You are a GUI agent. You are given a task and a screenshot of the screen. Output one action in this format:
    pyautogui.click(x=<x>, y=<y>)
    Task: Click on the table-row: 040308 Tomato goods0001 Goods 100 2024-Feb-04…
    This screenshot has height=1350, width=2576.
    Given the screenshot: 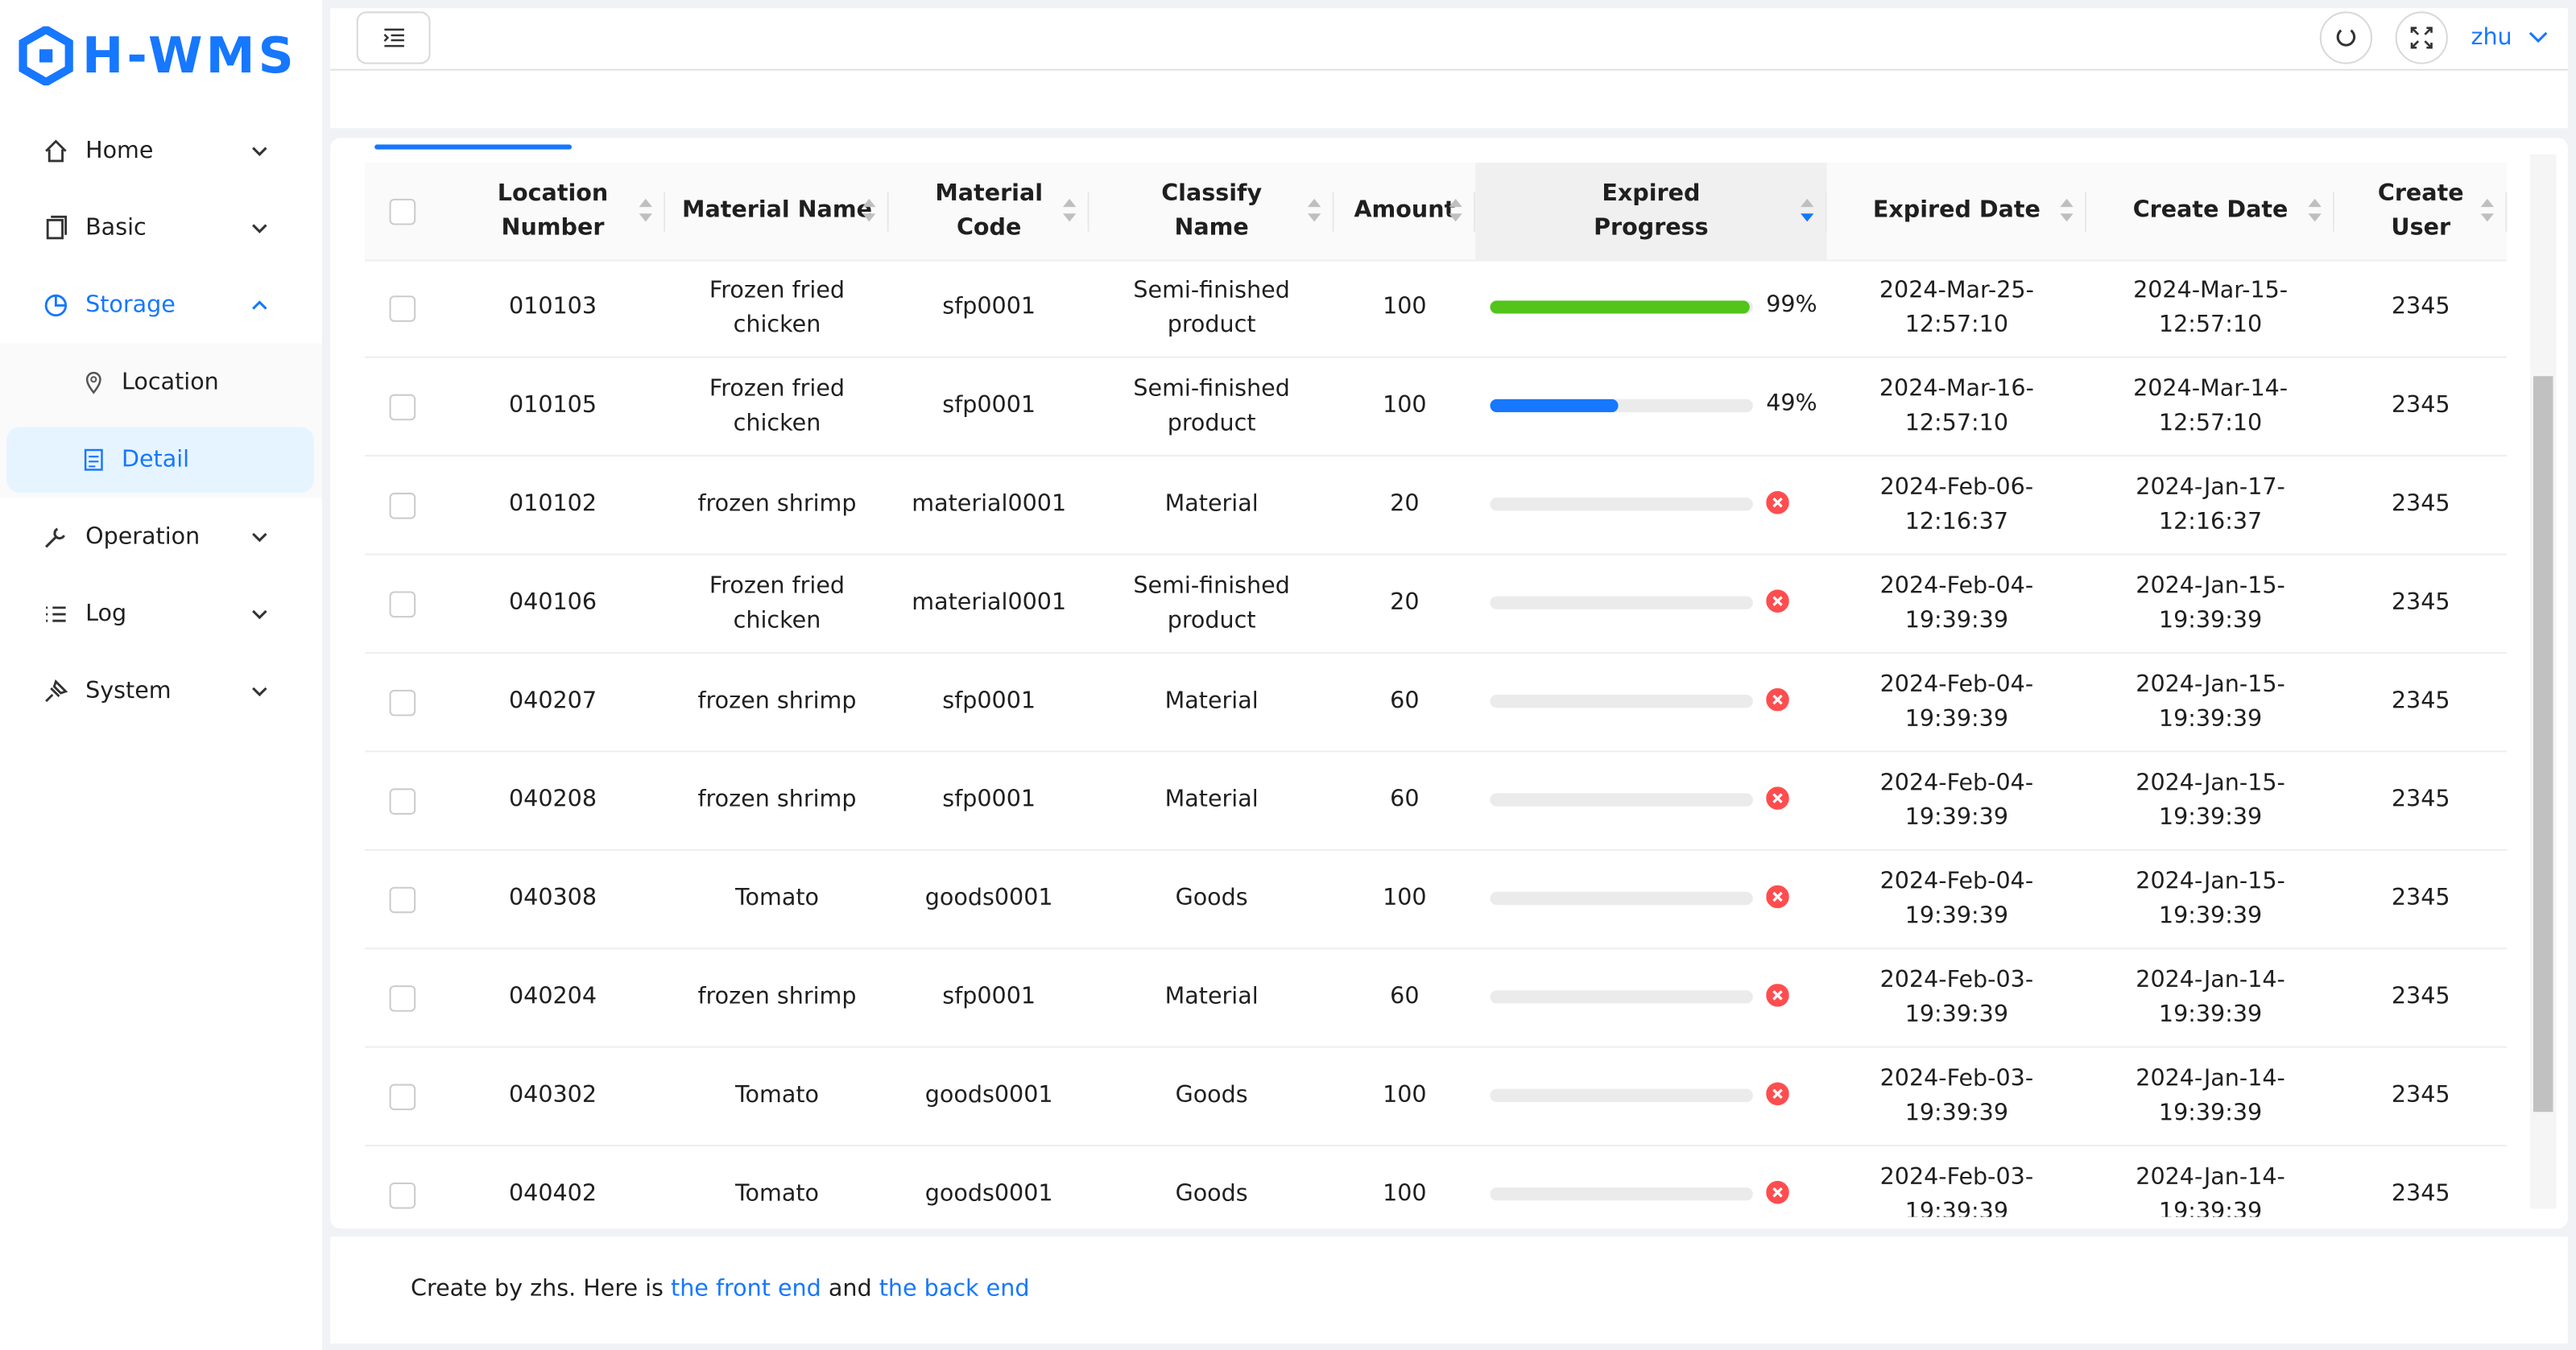 What is the action you would take?
    pyautogui.click(x=1436, y=900)
    